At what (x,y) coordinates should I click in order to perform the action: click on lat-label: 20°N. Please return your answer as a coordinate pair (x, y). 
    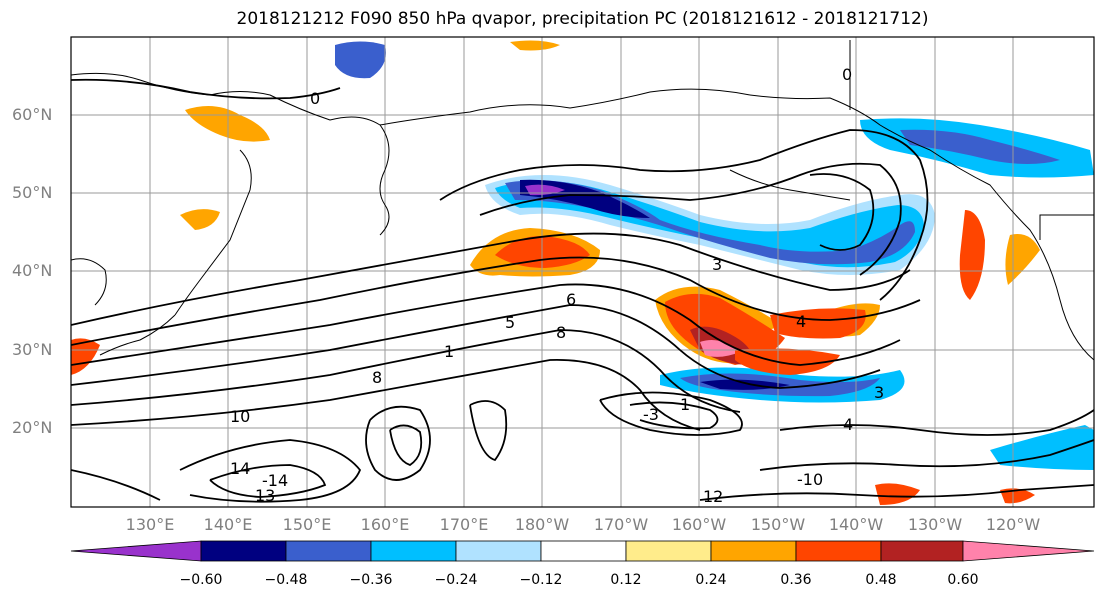
    Looking at the image, I should click on (32, 427).